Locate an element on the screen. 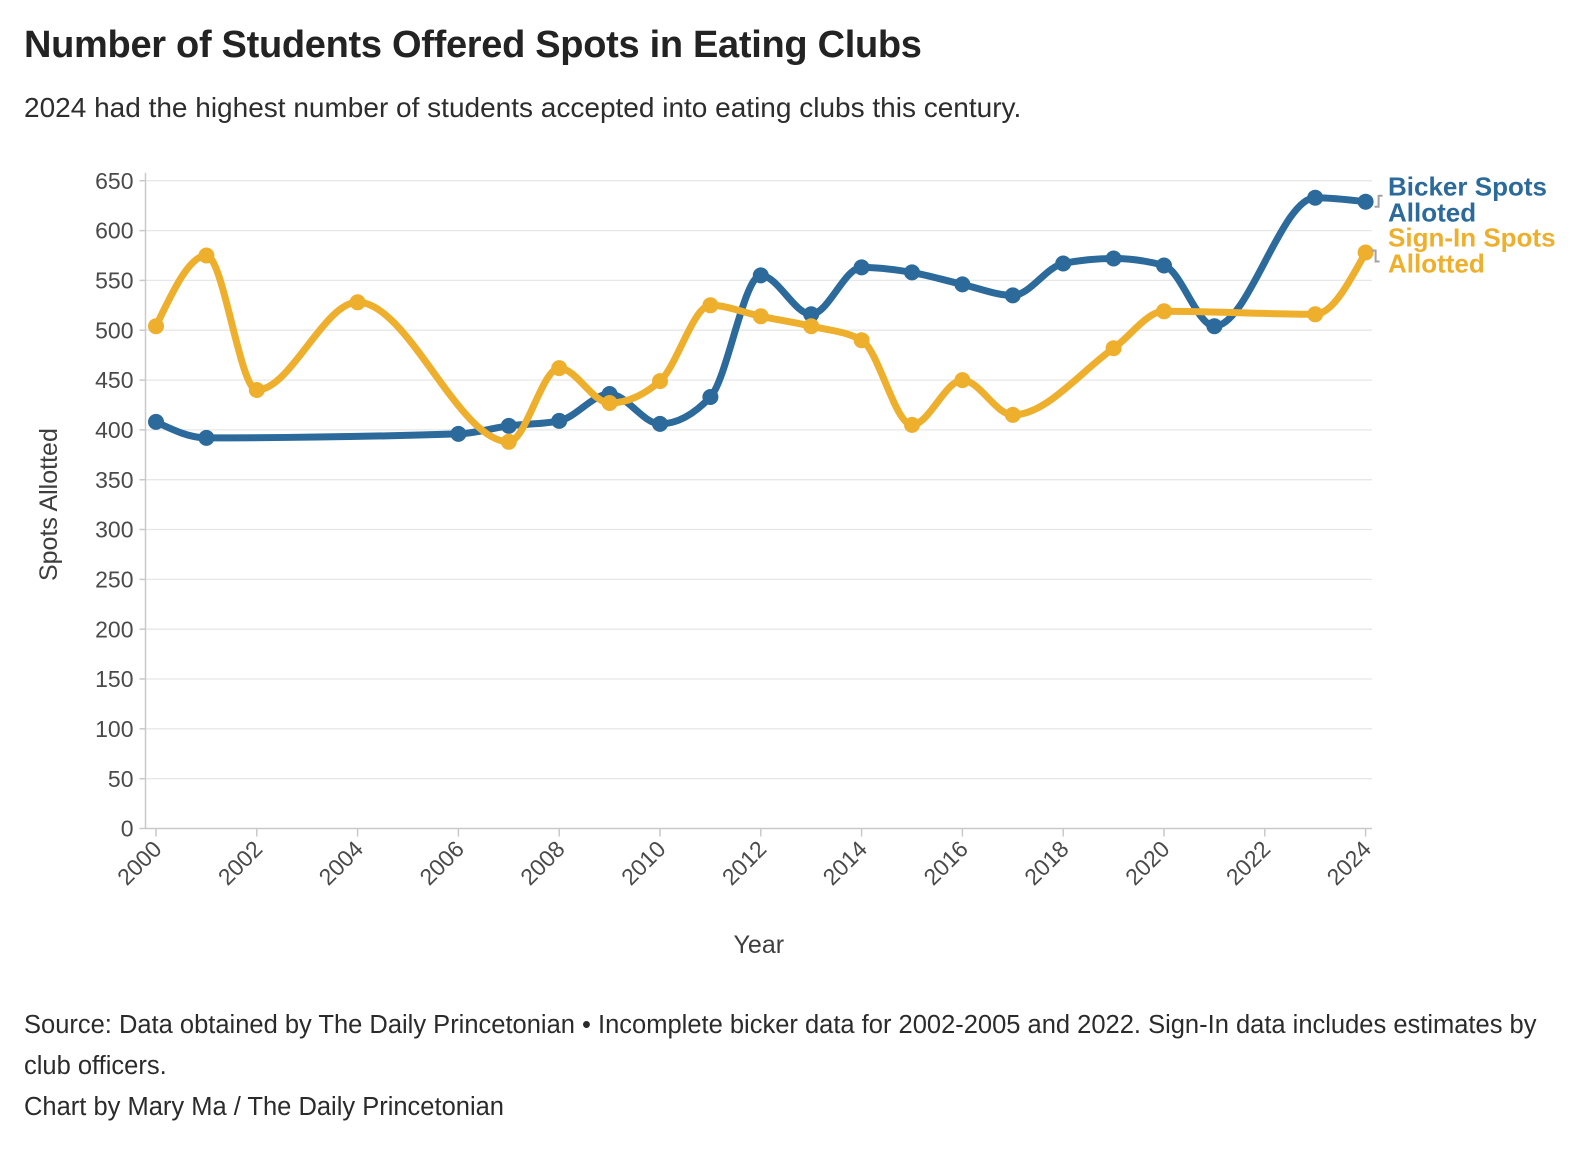 This screenshot has height=1150, width=1592. legend-label-signin-2: Allotted is located at coordinates (1436, 264).